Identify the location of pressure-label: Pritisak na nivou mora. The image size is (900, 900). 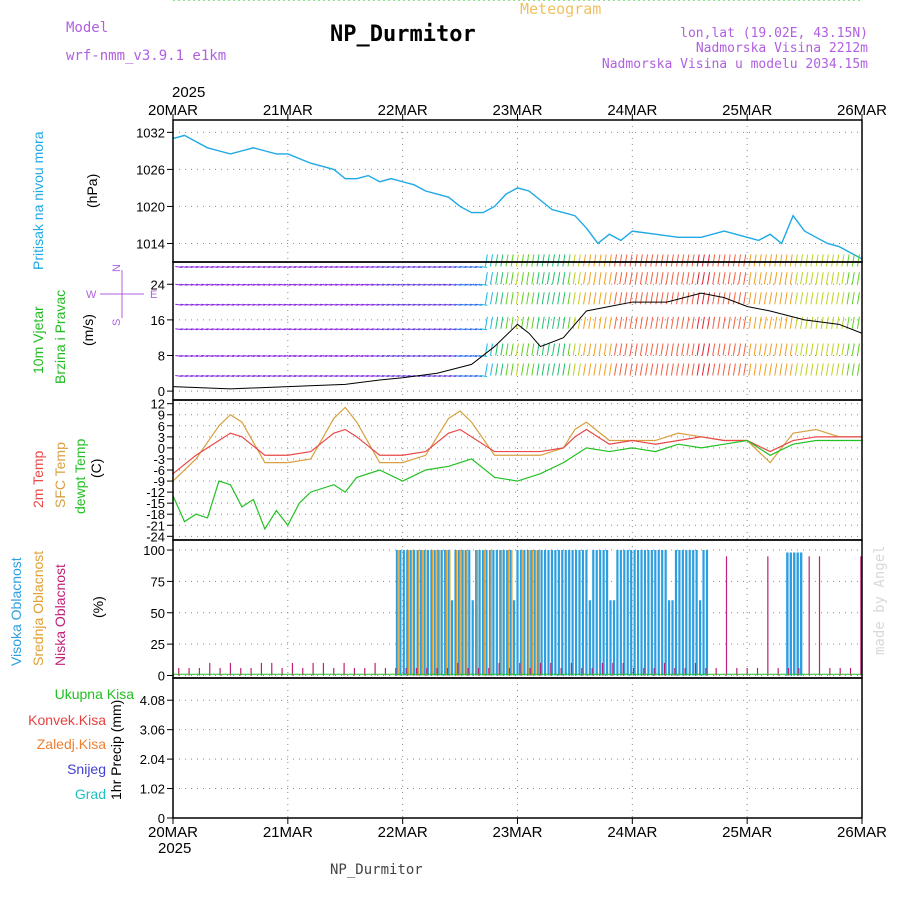
(38, 200).